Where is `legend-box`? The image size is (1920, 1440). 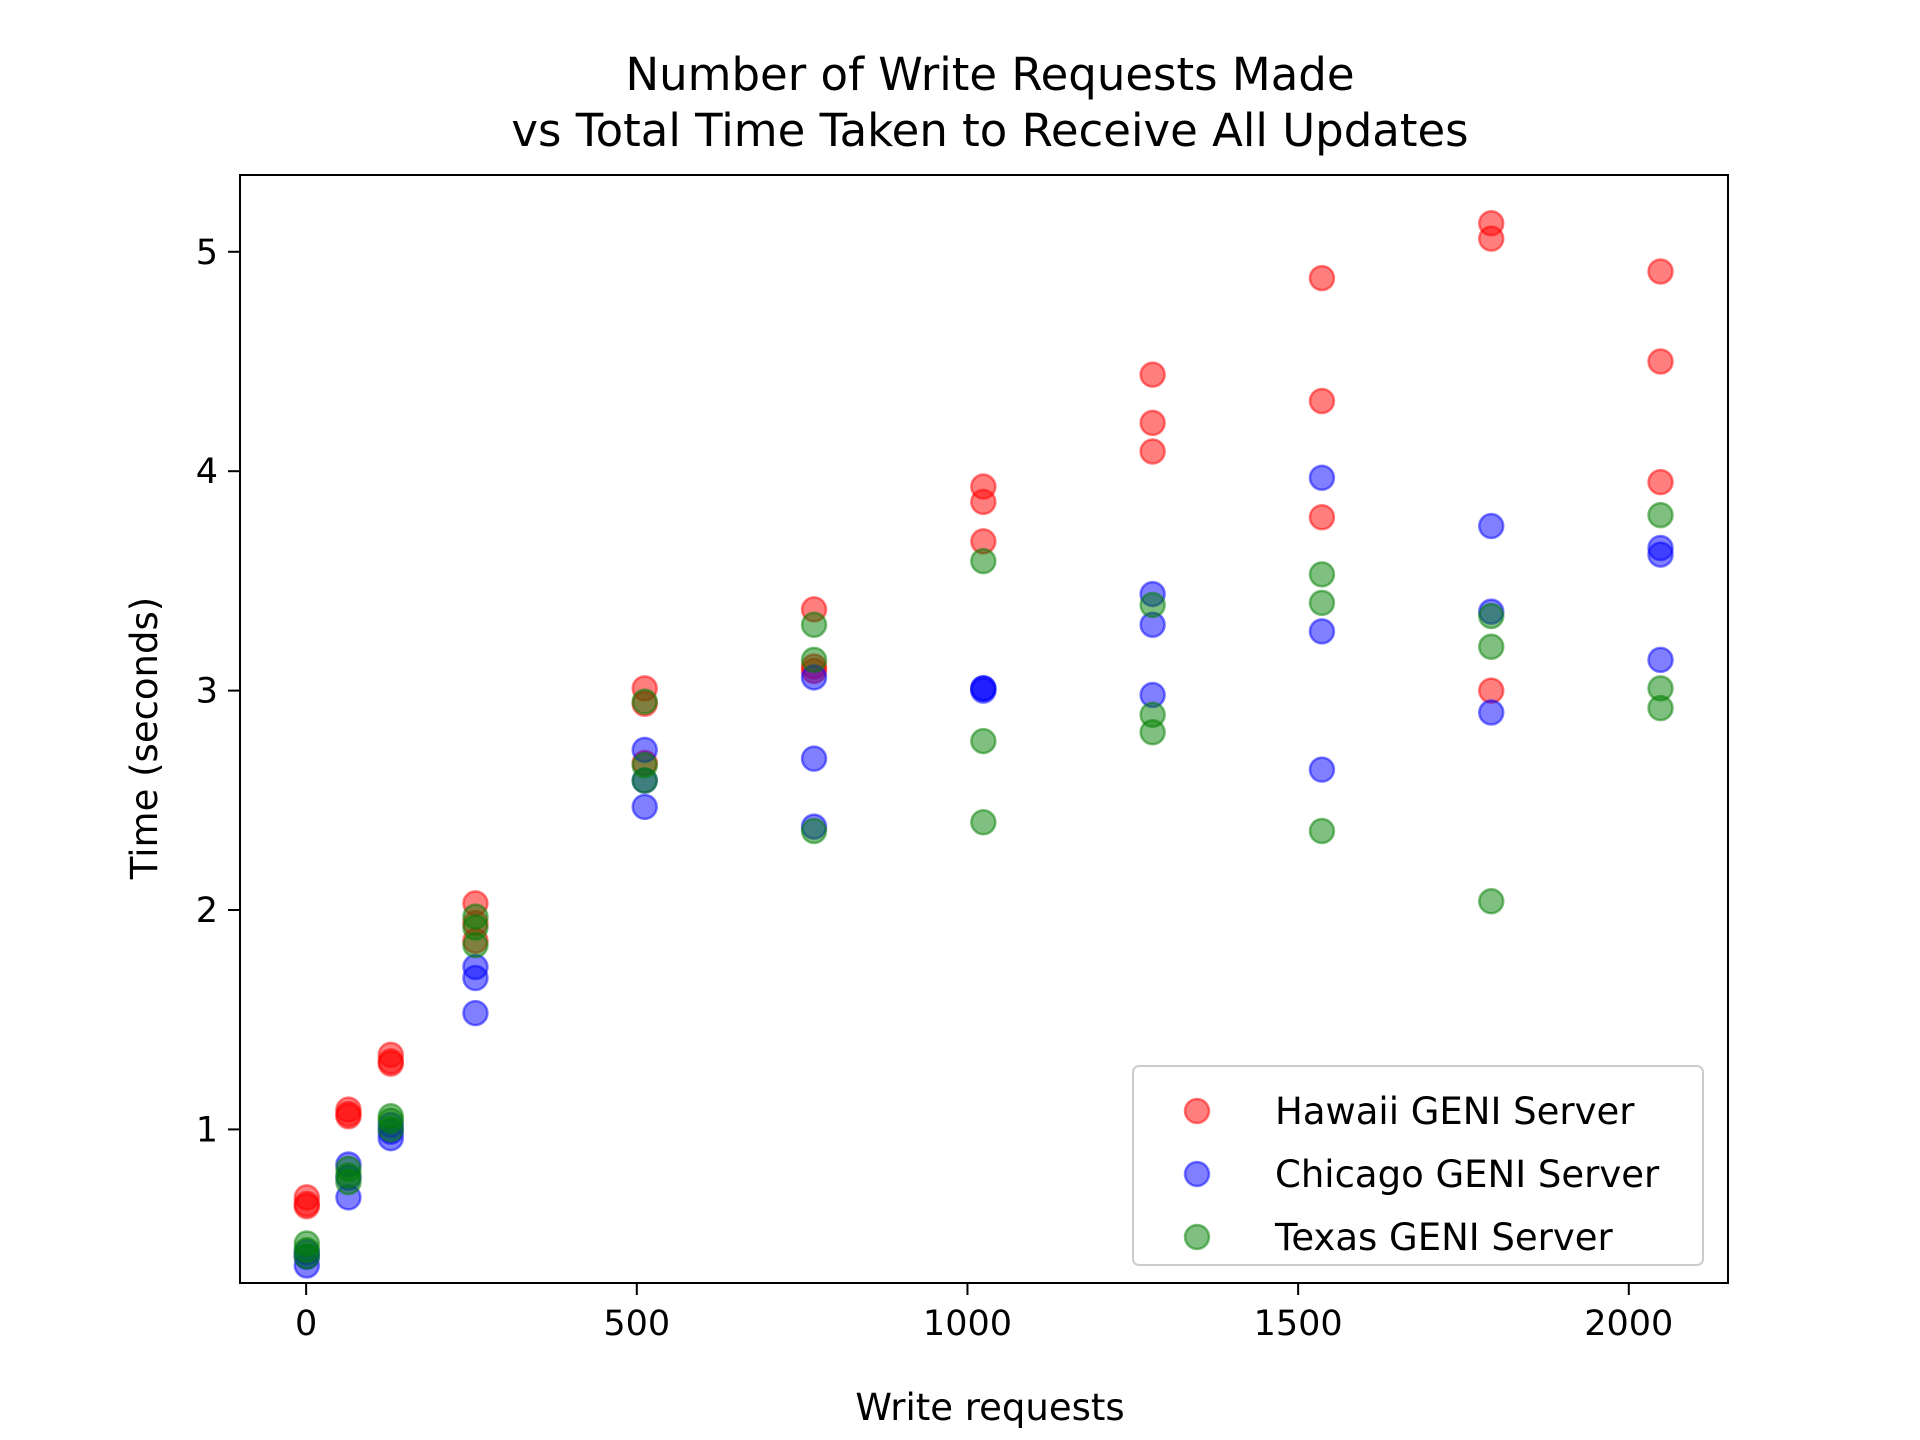
legend-box is located at coordinates (1418, 1165).